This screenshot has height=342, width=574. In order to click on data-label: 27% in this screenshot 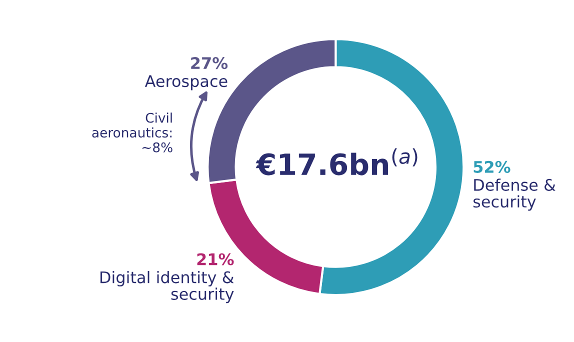, I will do `click(209, 63)`.